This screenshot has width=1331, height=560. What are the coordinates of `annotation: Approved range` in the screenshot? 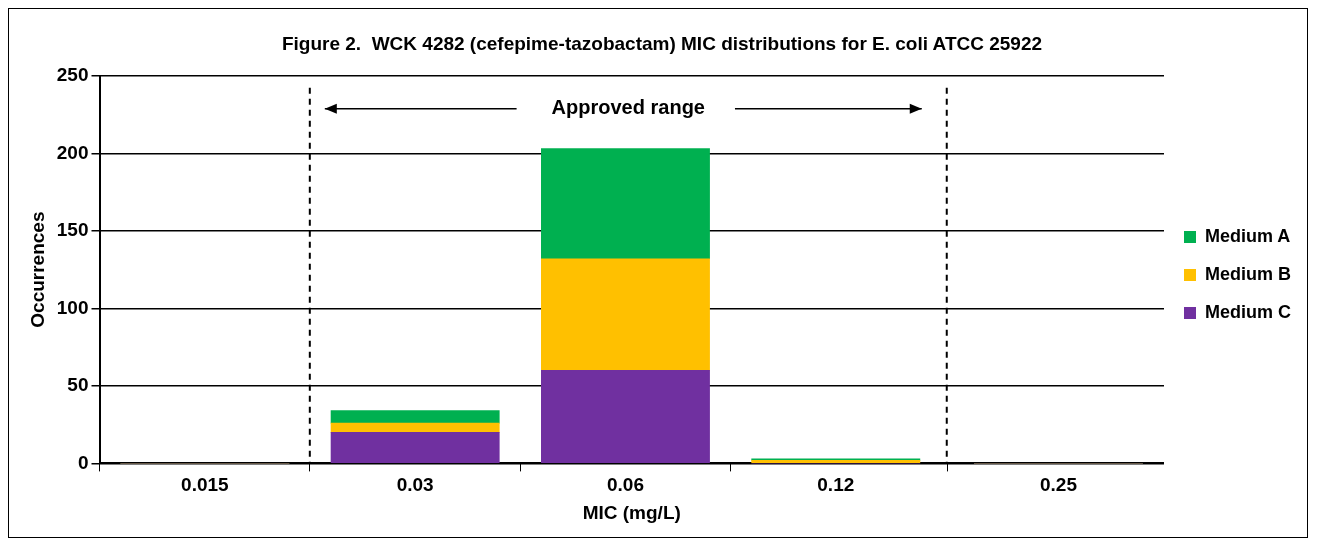 It's located at (628, 107).